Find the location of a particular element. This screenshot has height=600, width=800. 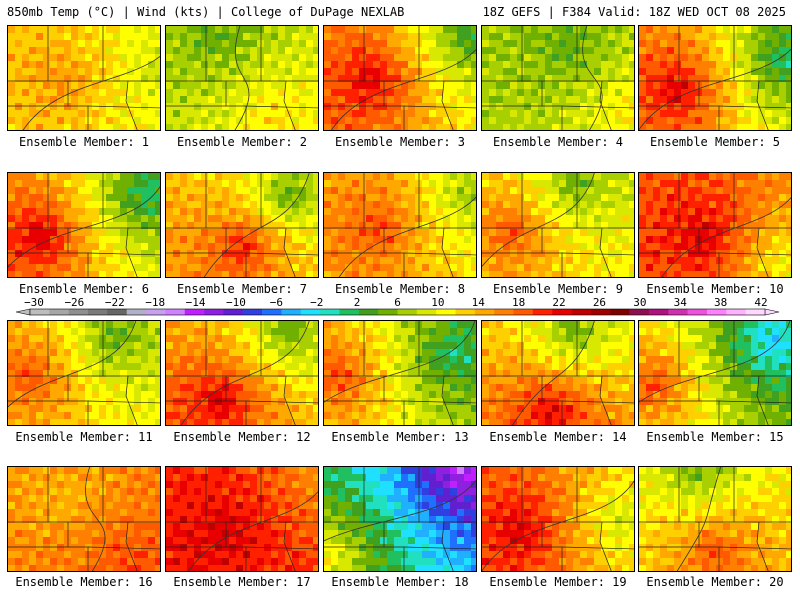

colorbar-tick-label: 30 is located at coordinates (639, 302).